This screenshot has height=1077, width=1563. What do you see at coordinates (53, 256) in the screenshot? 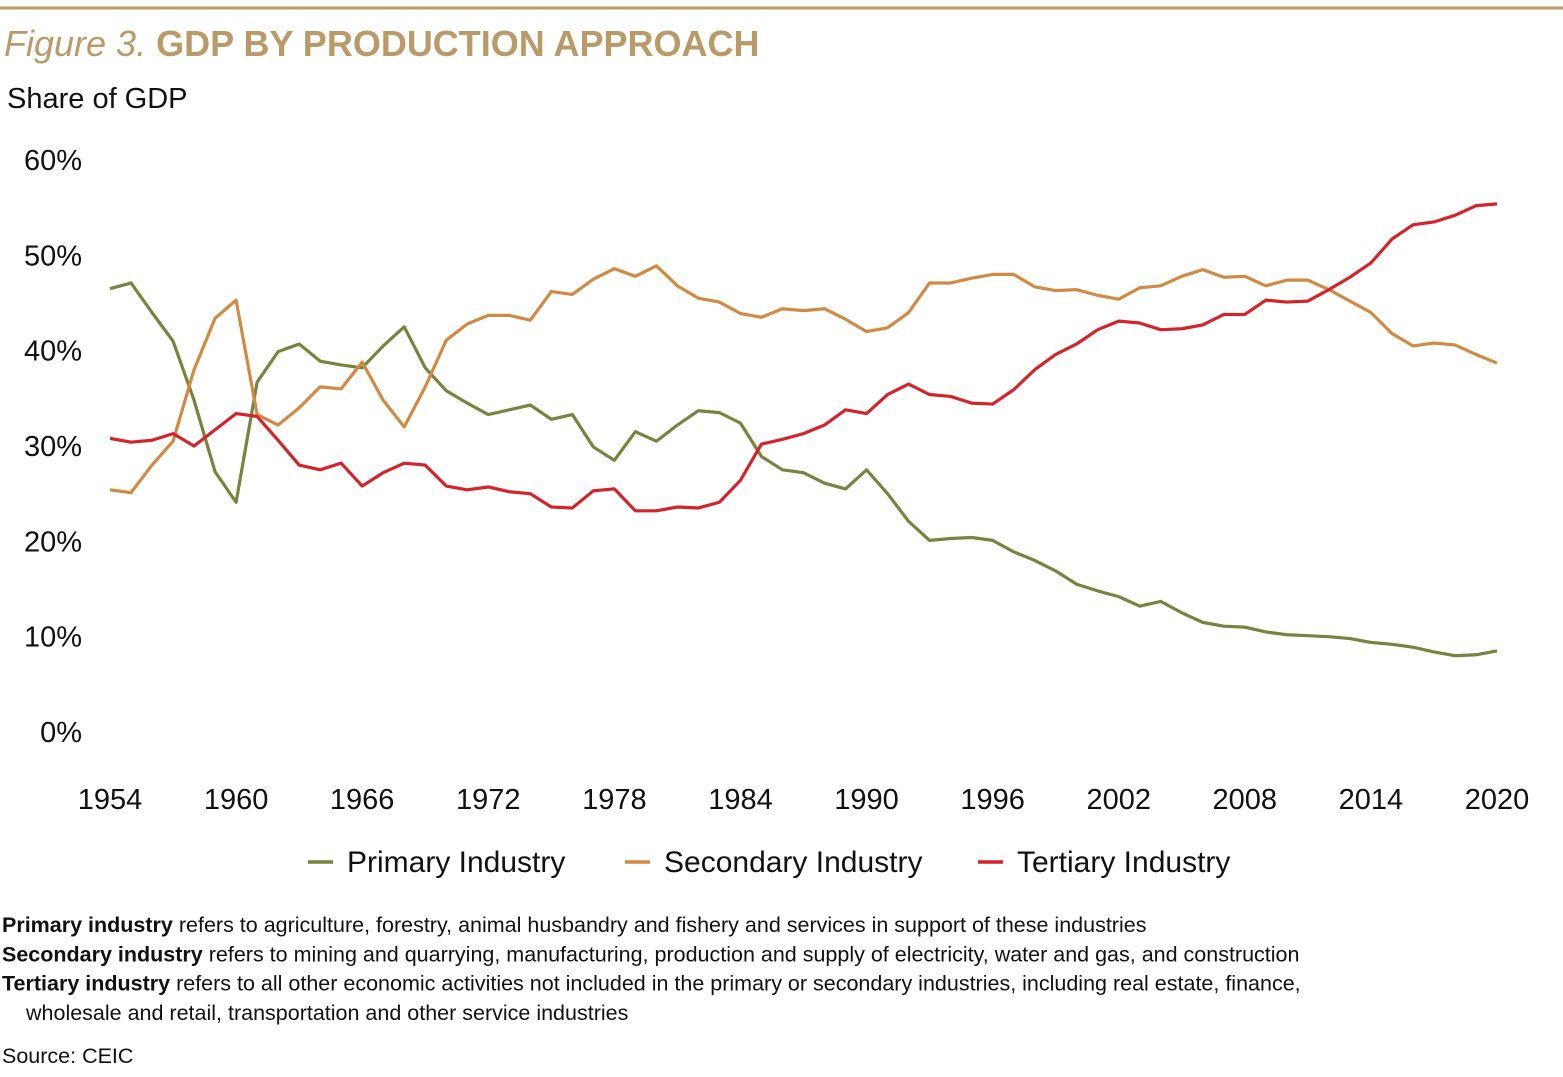
I see `y-tick-label: 50%` at bounding box center [53, 256].